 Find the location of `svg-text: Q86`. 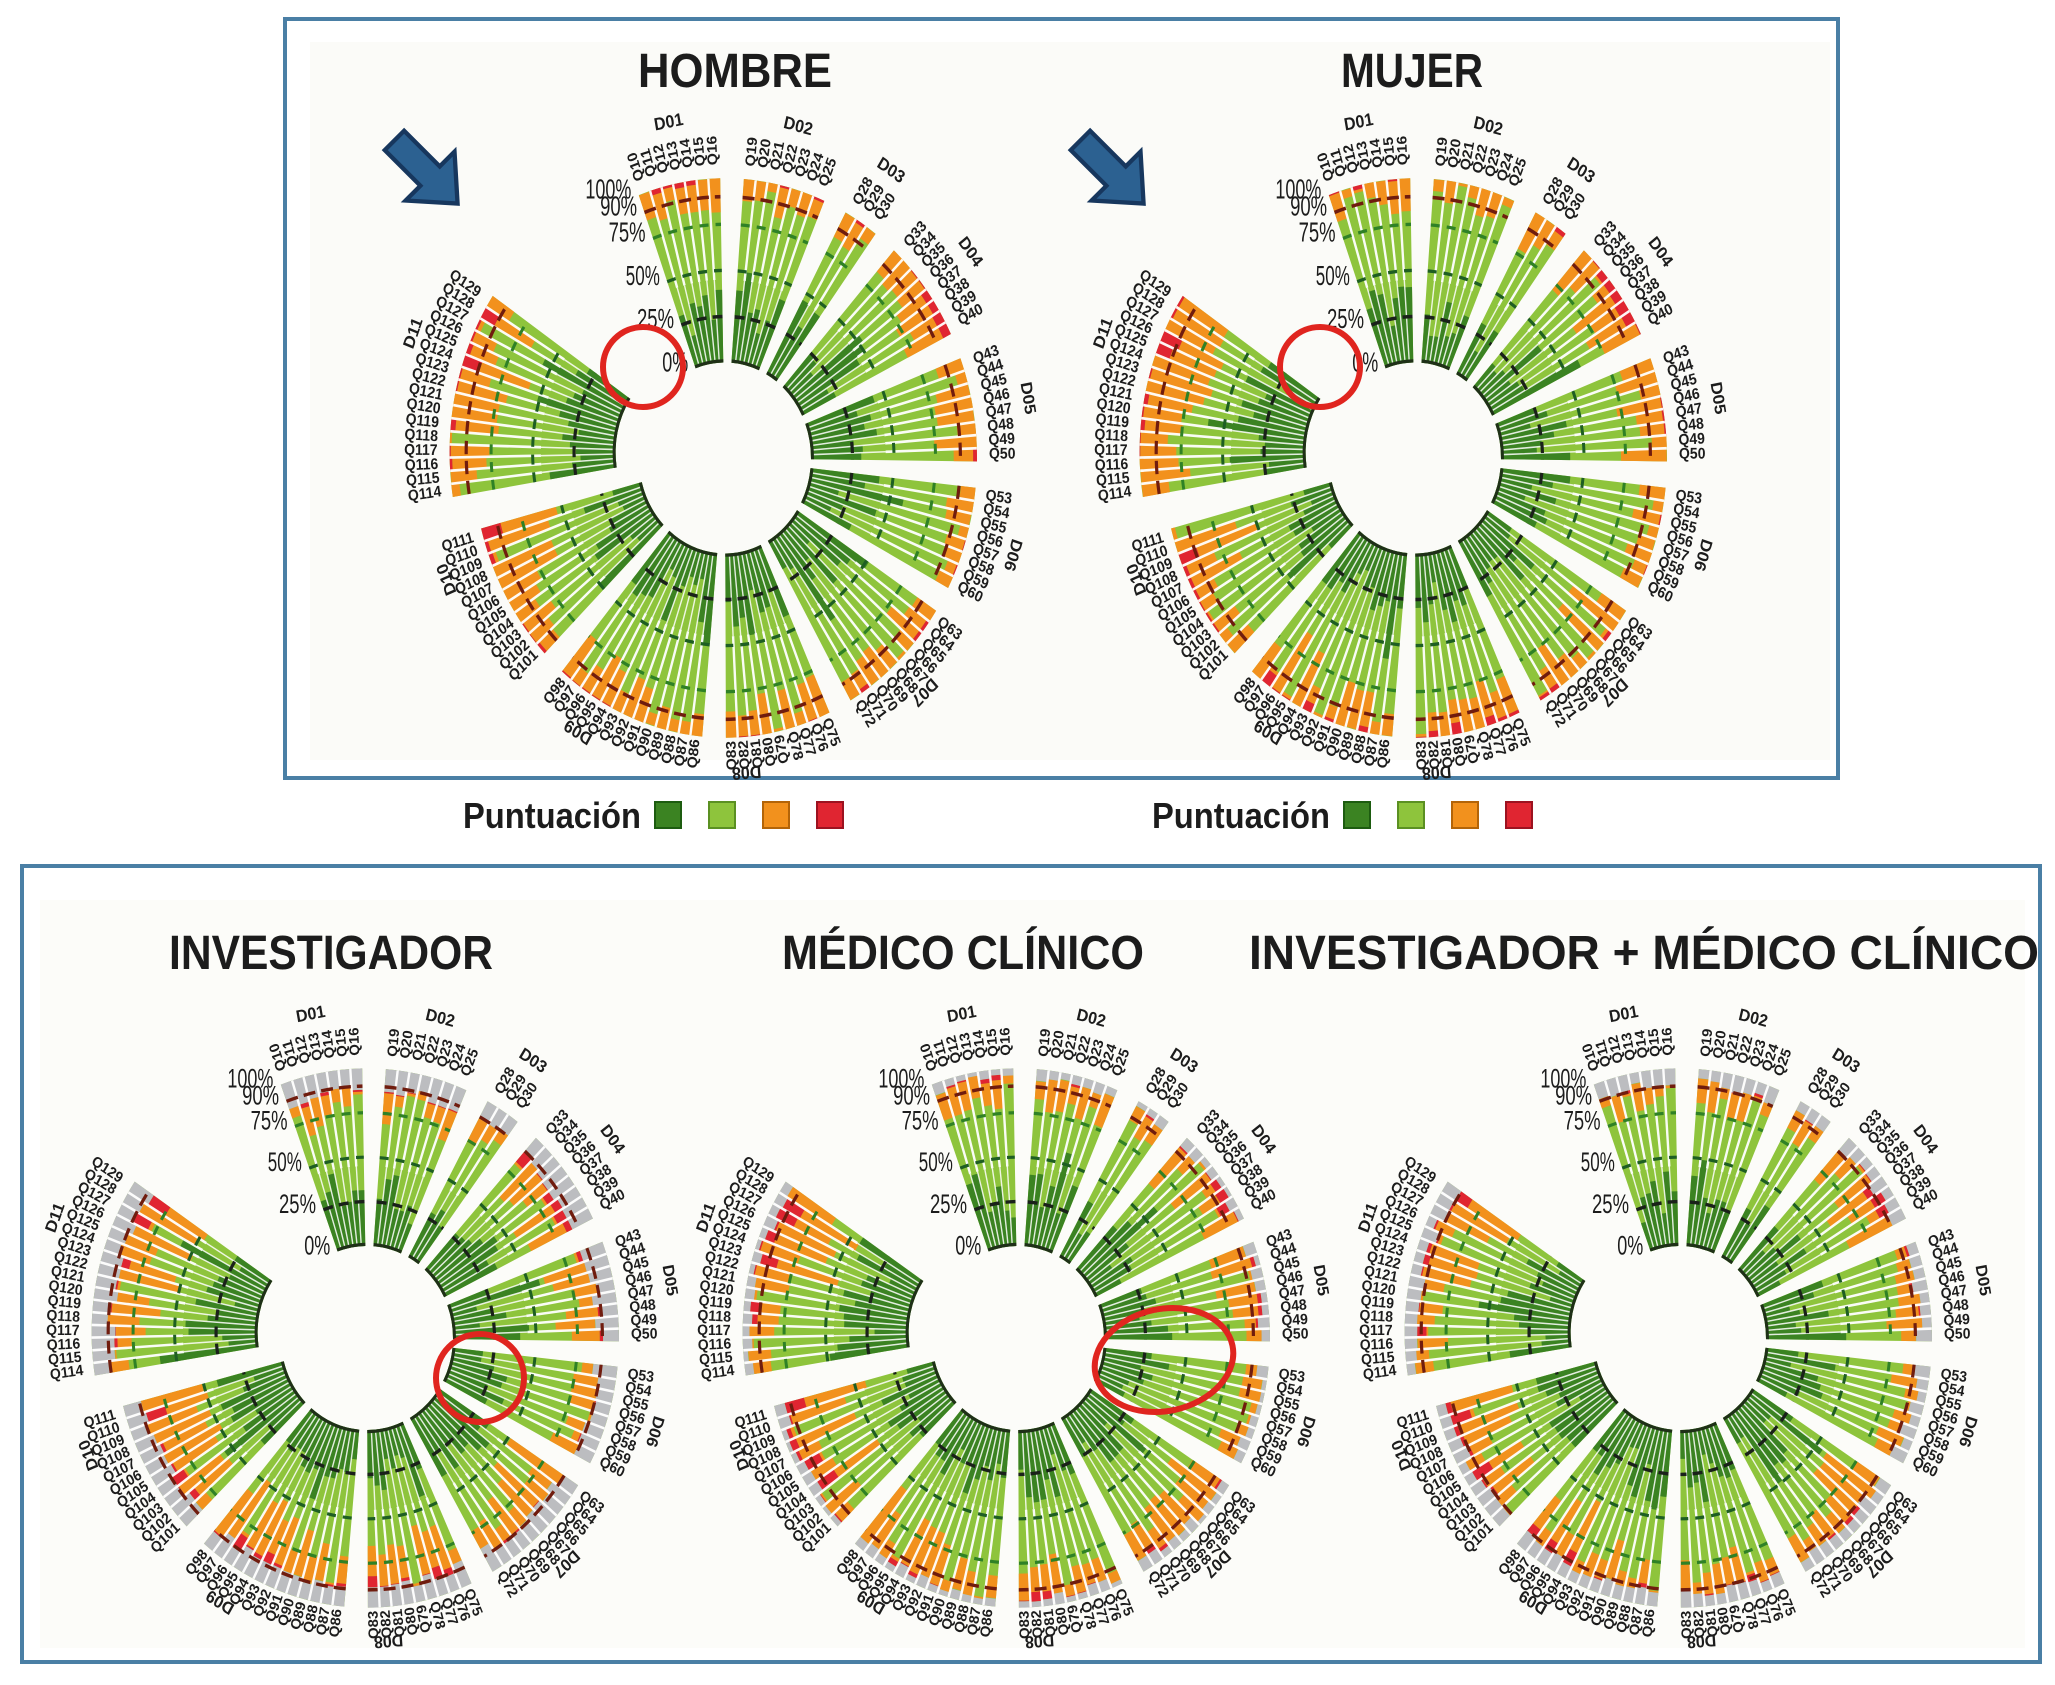

svg-text: Q86 is located at coordinates (987, 1623).